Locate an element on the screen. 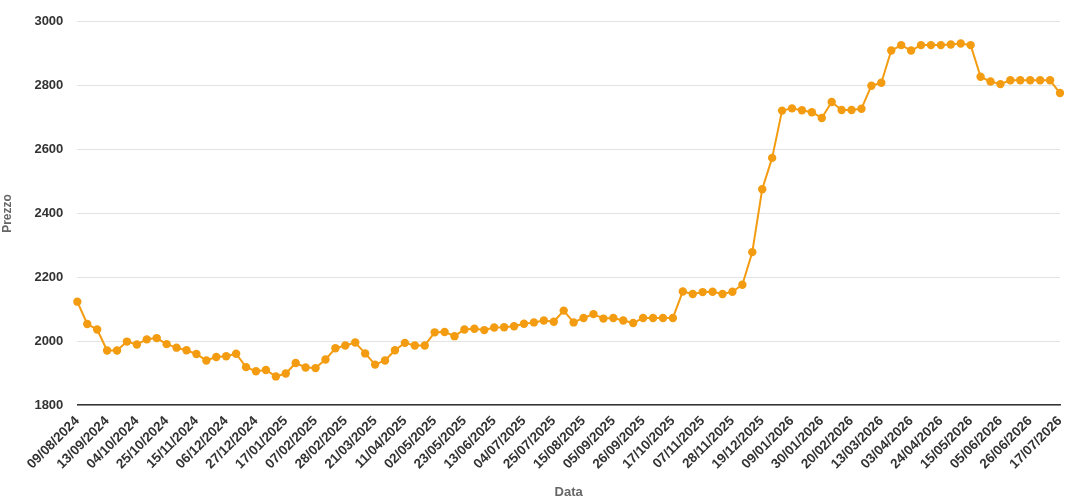 The image size is (1086, 504). y-axis-title: Prezzo is located at coordinates (7, 213).